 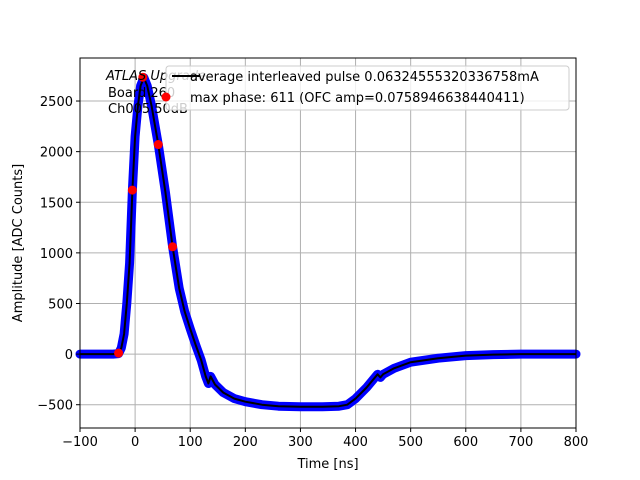 I want to click on legend-box, so click(x=367, y=88).